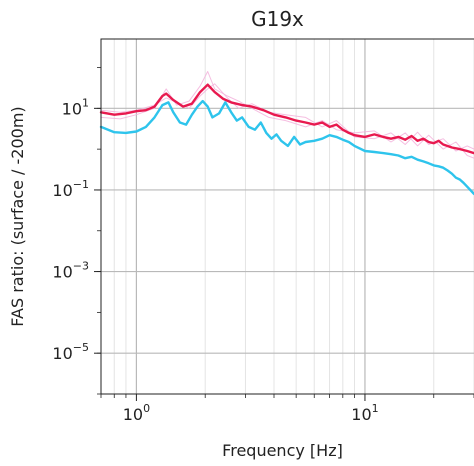  What do you see at coordinates (81, 347) in the screenshot?
I see `y-tick-label-exponent: −5` at bounding box center [81, 347].